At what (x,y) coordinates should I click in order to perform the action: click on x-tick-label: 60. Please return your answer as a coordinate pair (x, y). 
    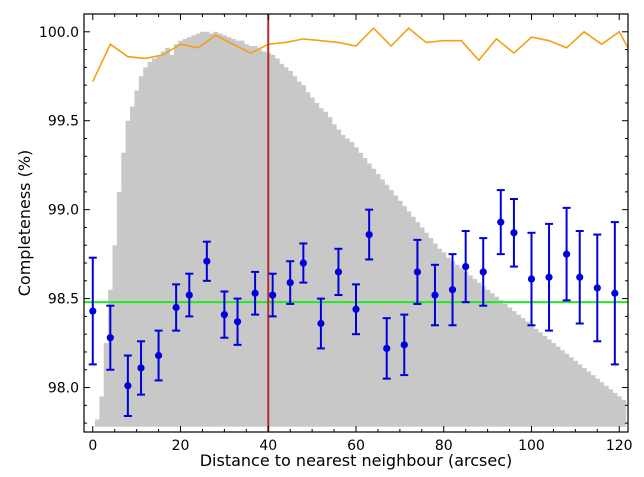
    Looking at the image, I should click on (356, 446).